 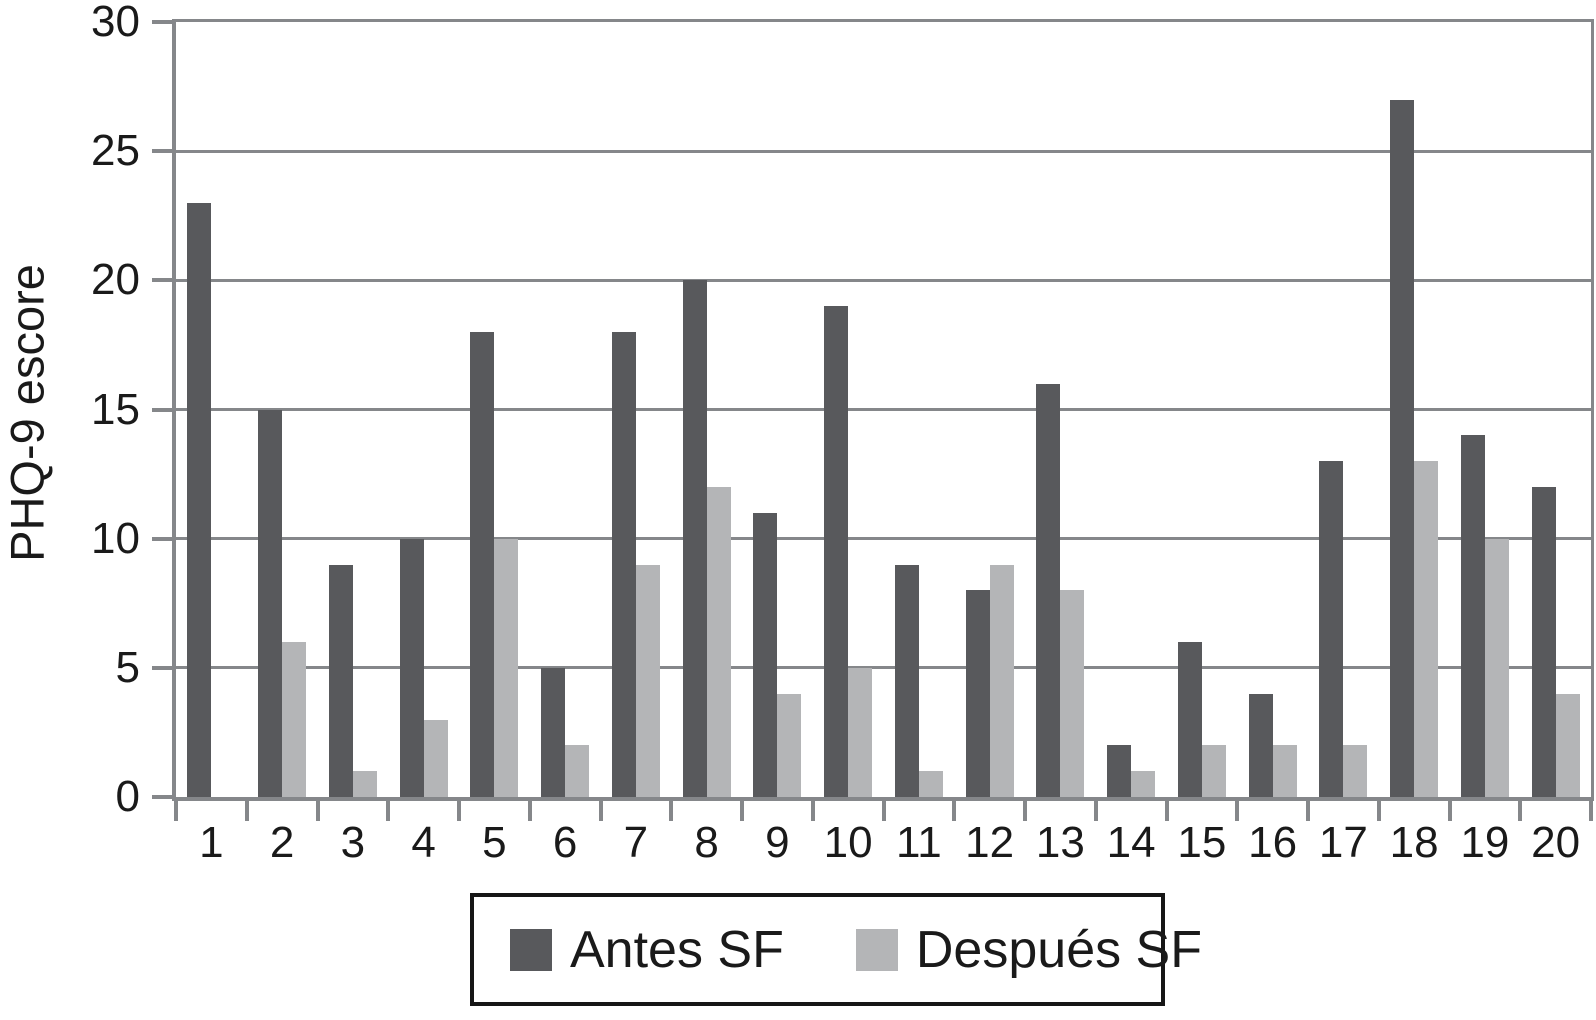 I want to click on legend-item-despues-sf: Después SF, so click(x=1029, y=949).